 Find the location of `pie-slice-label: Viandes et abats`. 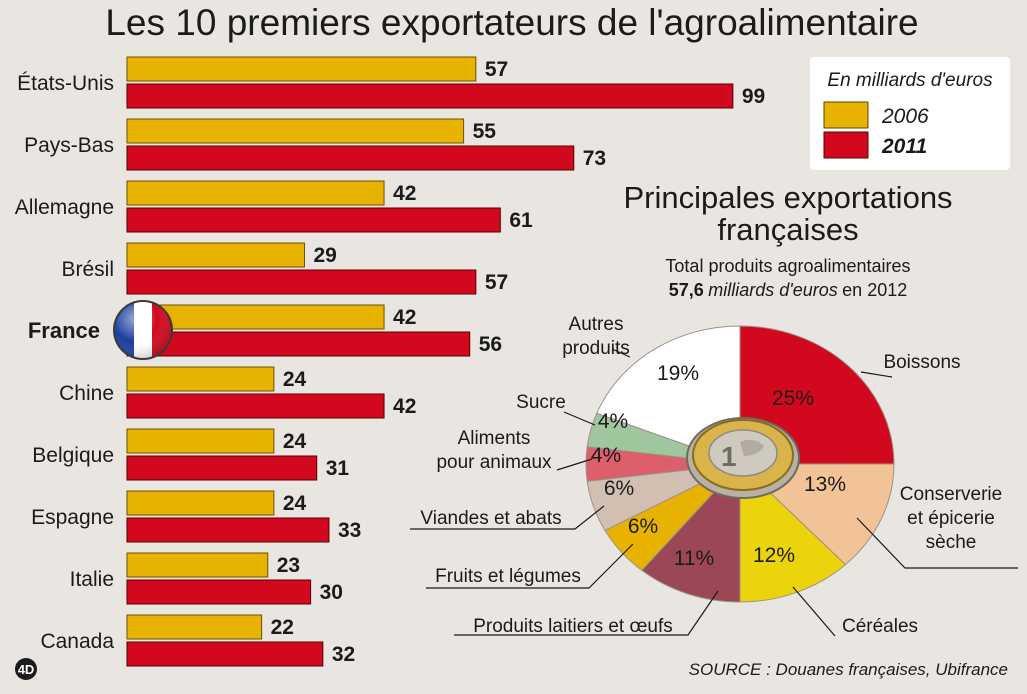

pie-slice-label: Viandes et abats is located at coordinates (490, 518).